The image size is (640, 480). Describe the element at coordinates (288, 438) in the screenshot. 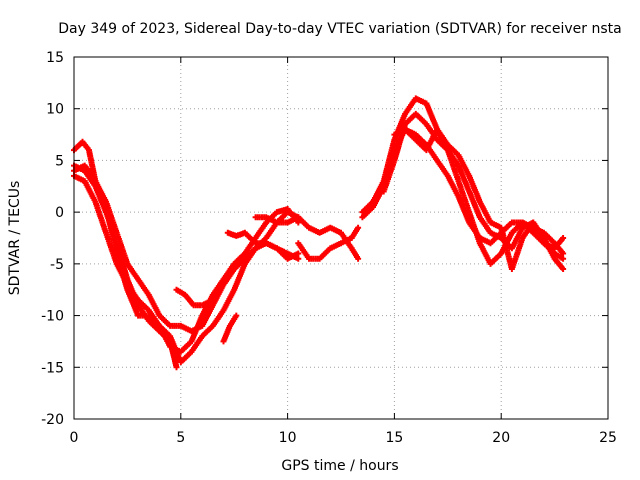

I see `x-tick-label-2: 10` at that location.